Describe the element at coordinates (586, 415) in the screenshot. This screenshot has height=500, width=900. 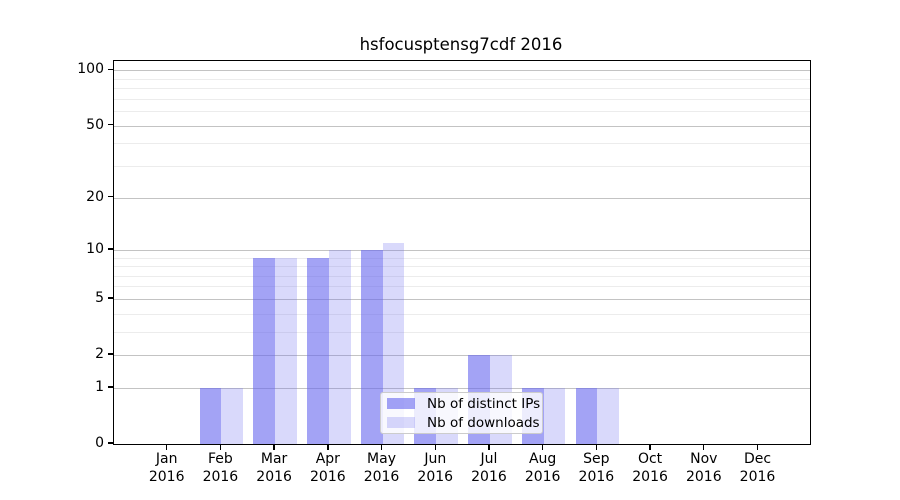
I see `bar-distinct-ips-sep` at that location.